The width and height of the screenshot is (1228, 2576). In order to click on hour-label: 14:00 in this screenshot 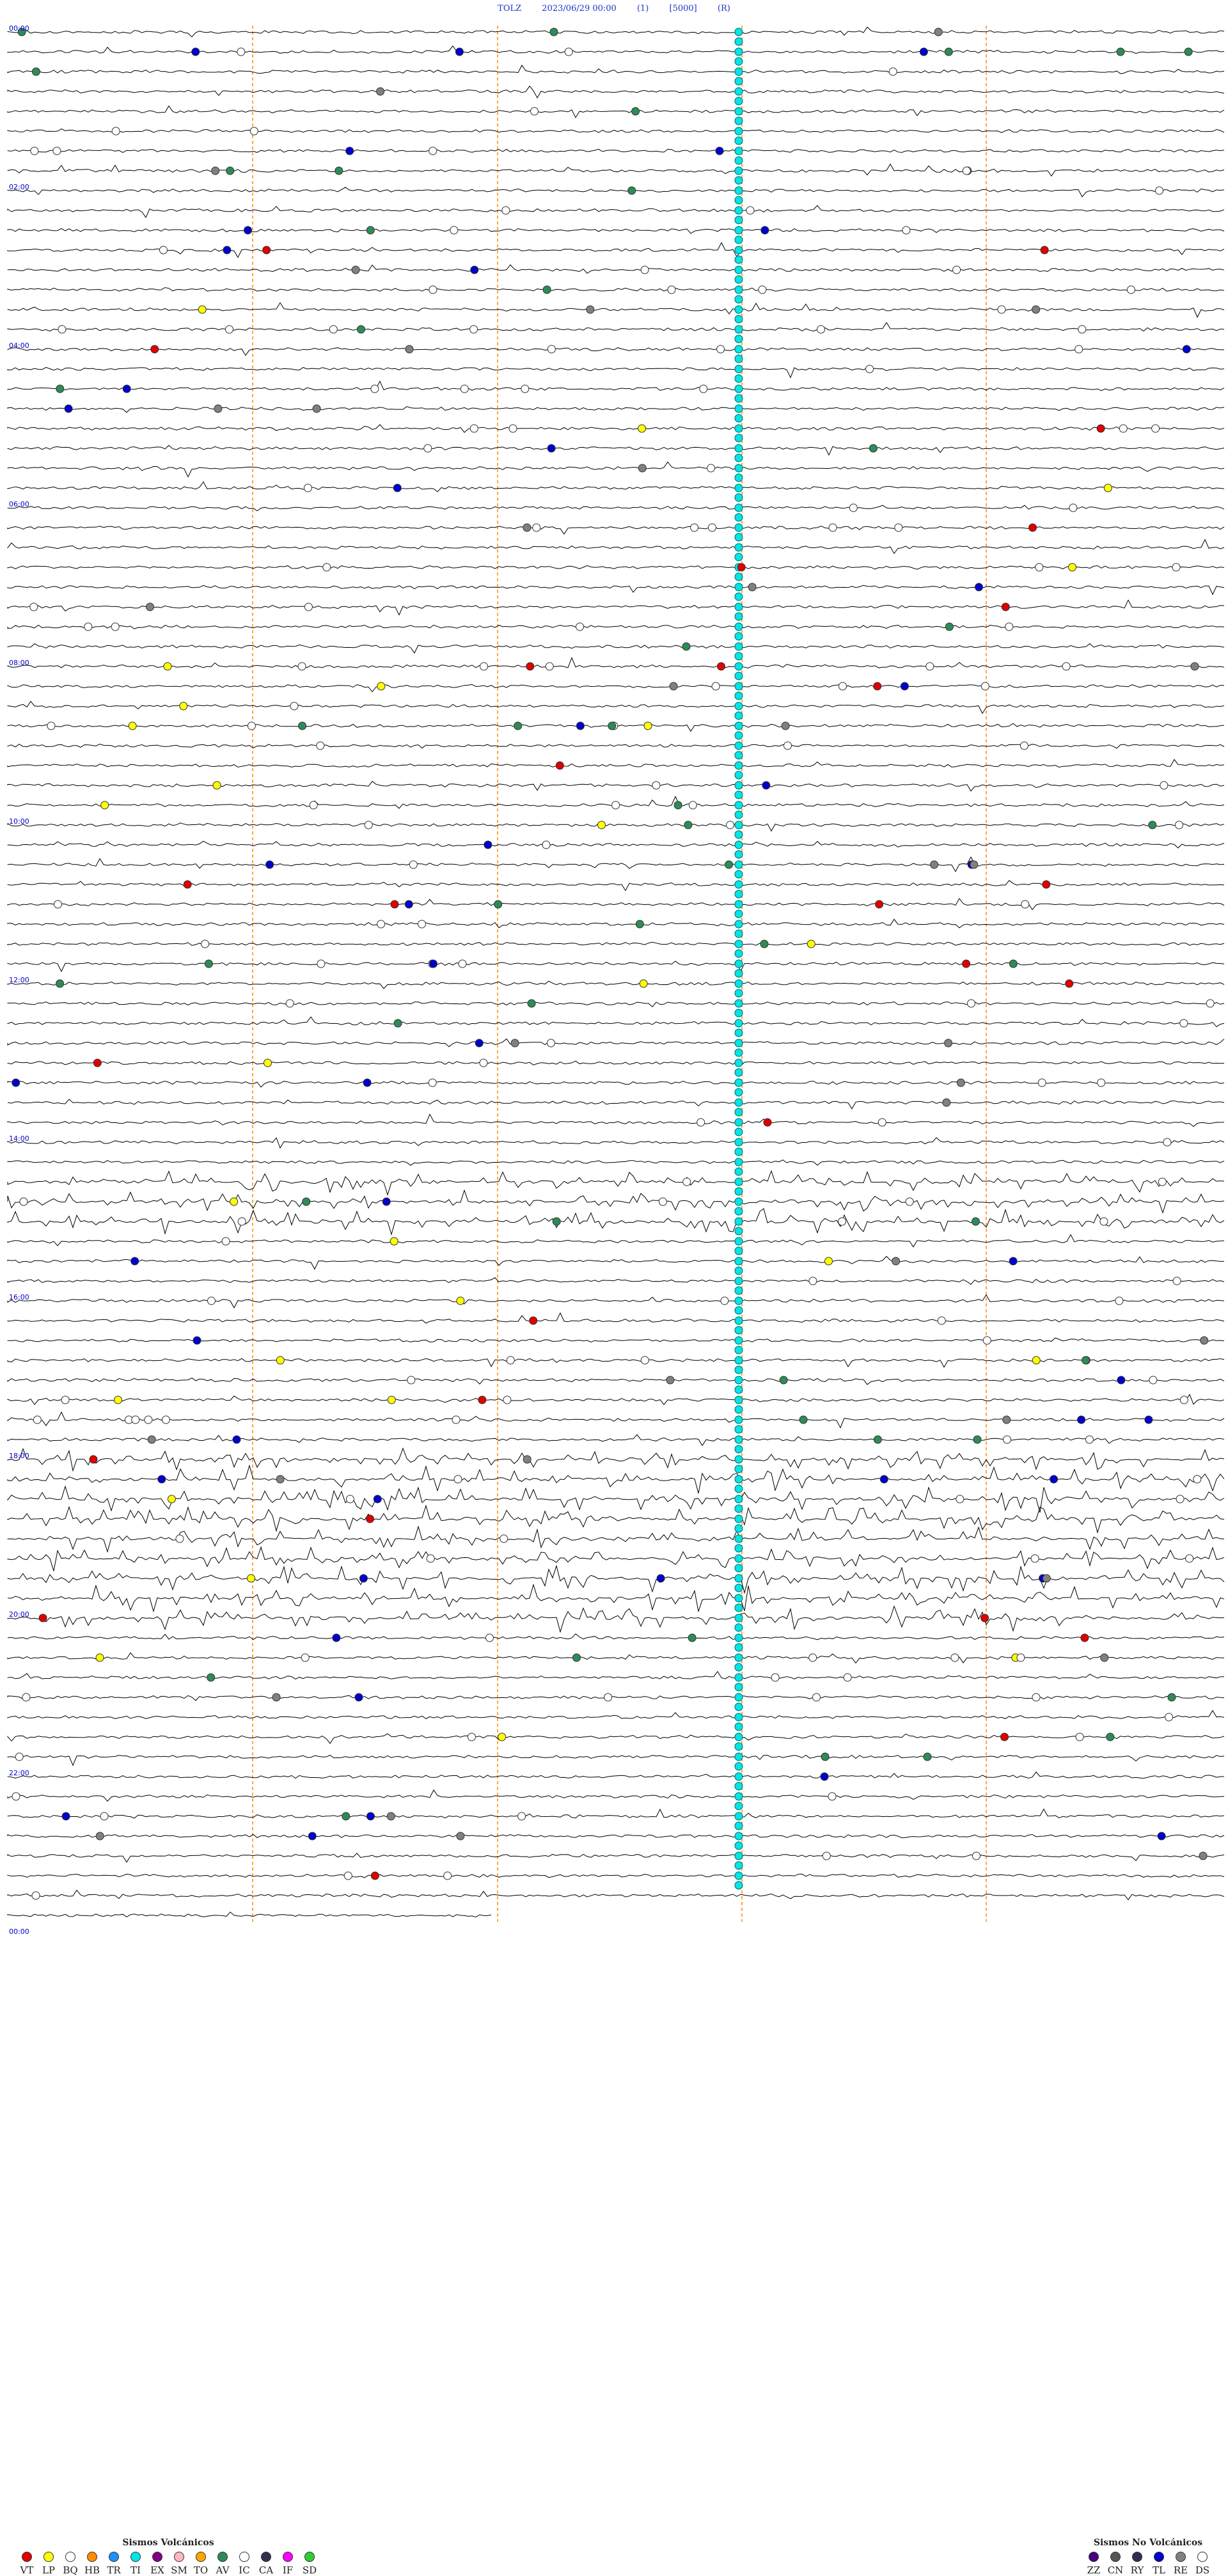, I will do `click(19, 1139)`.